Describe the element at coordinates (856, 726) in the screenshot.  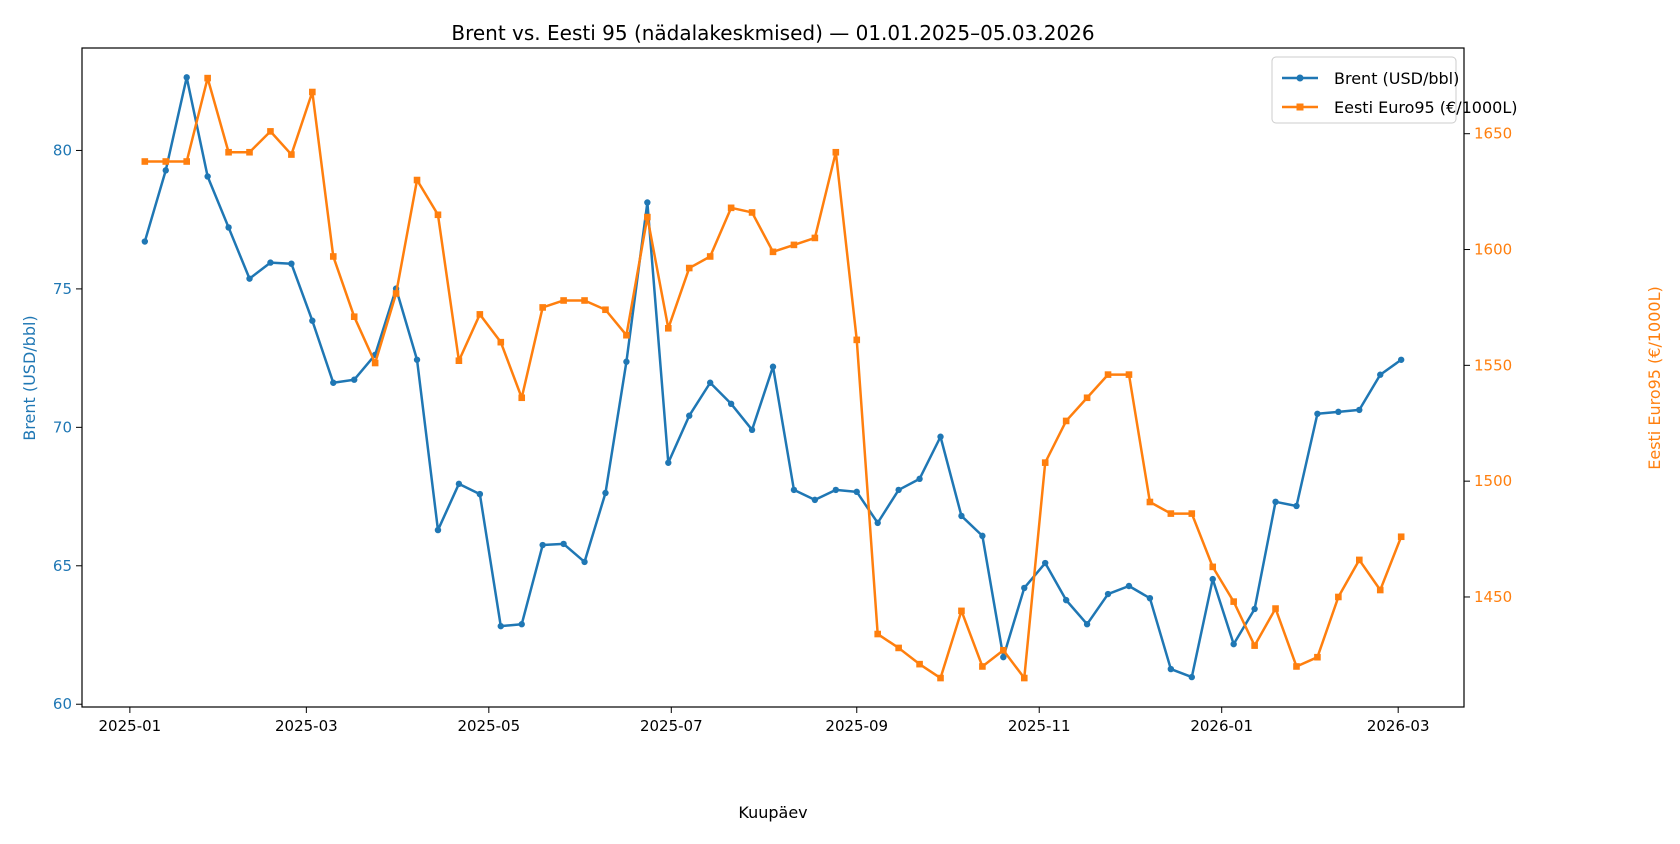
I see `x-tick-label: 2025-09` at that location.